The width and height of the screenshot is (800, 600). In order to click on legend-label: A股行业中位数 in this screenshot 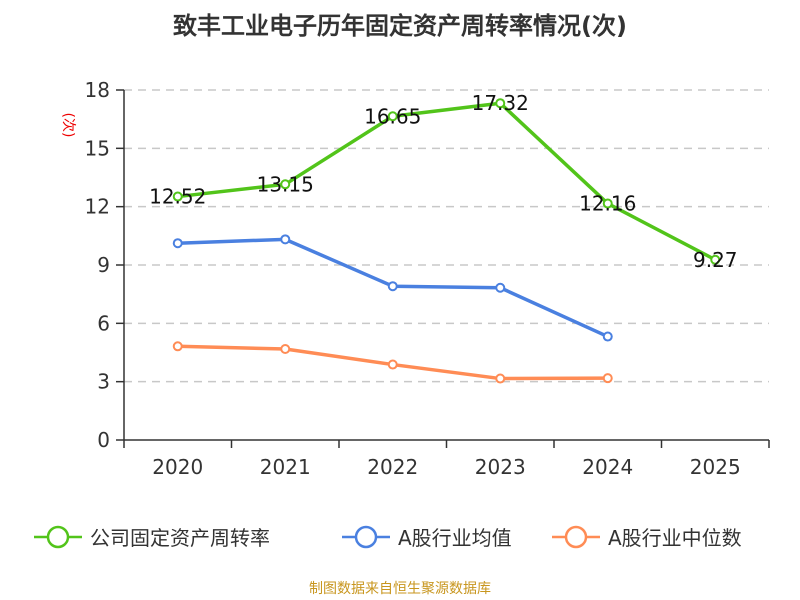, I will do `click(675, 538)`.